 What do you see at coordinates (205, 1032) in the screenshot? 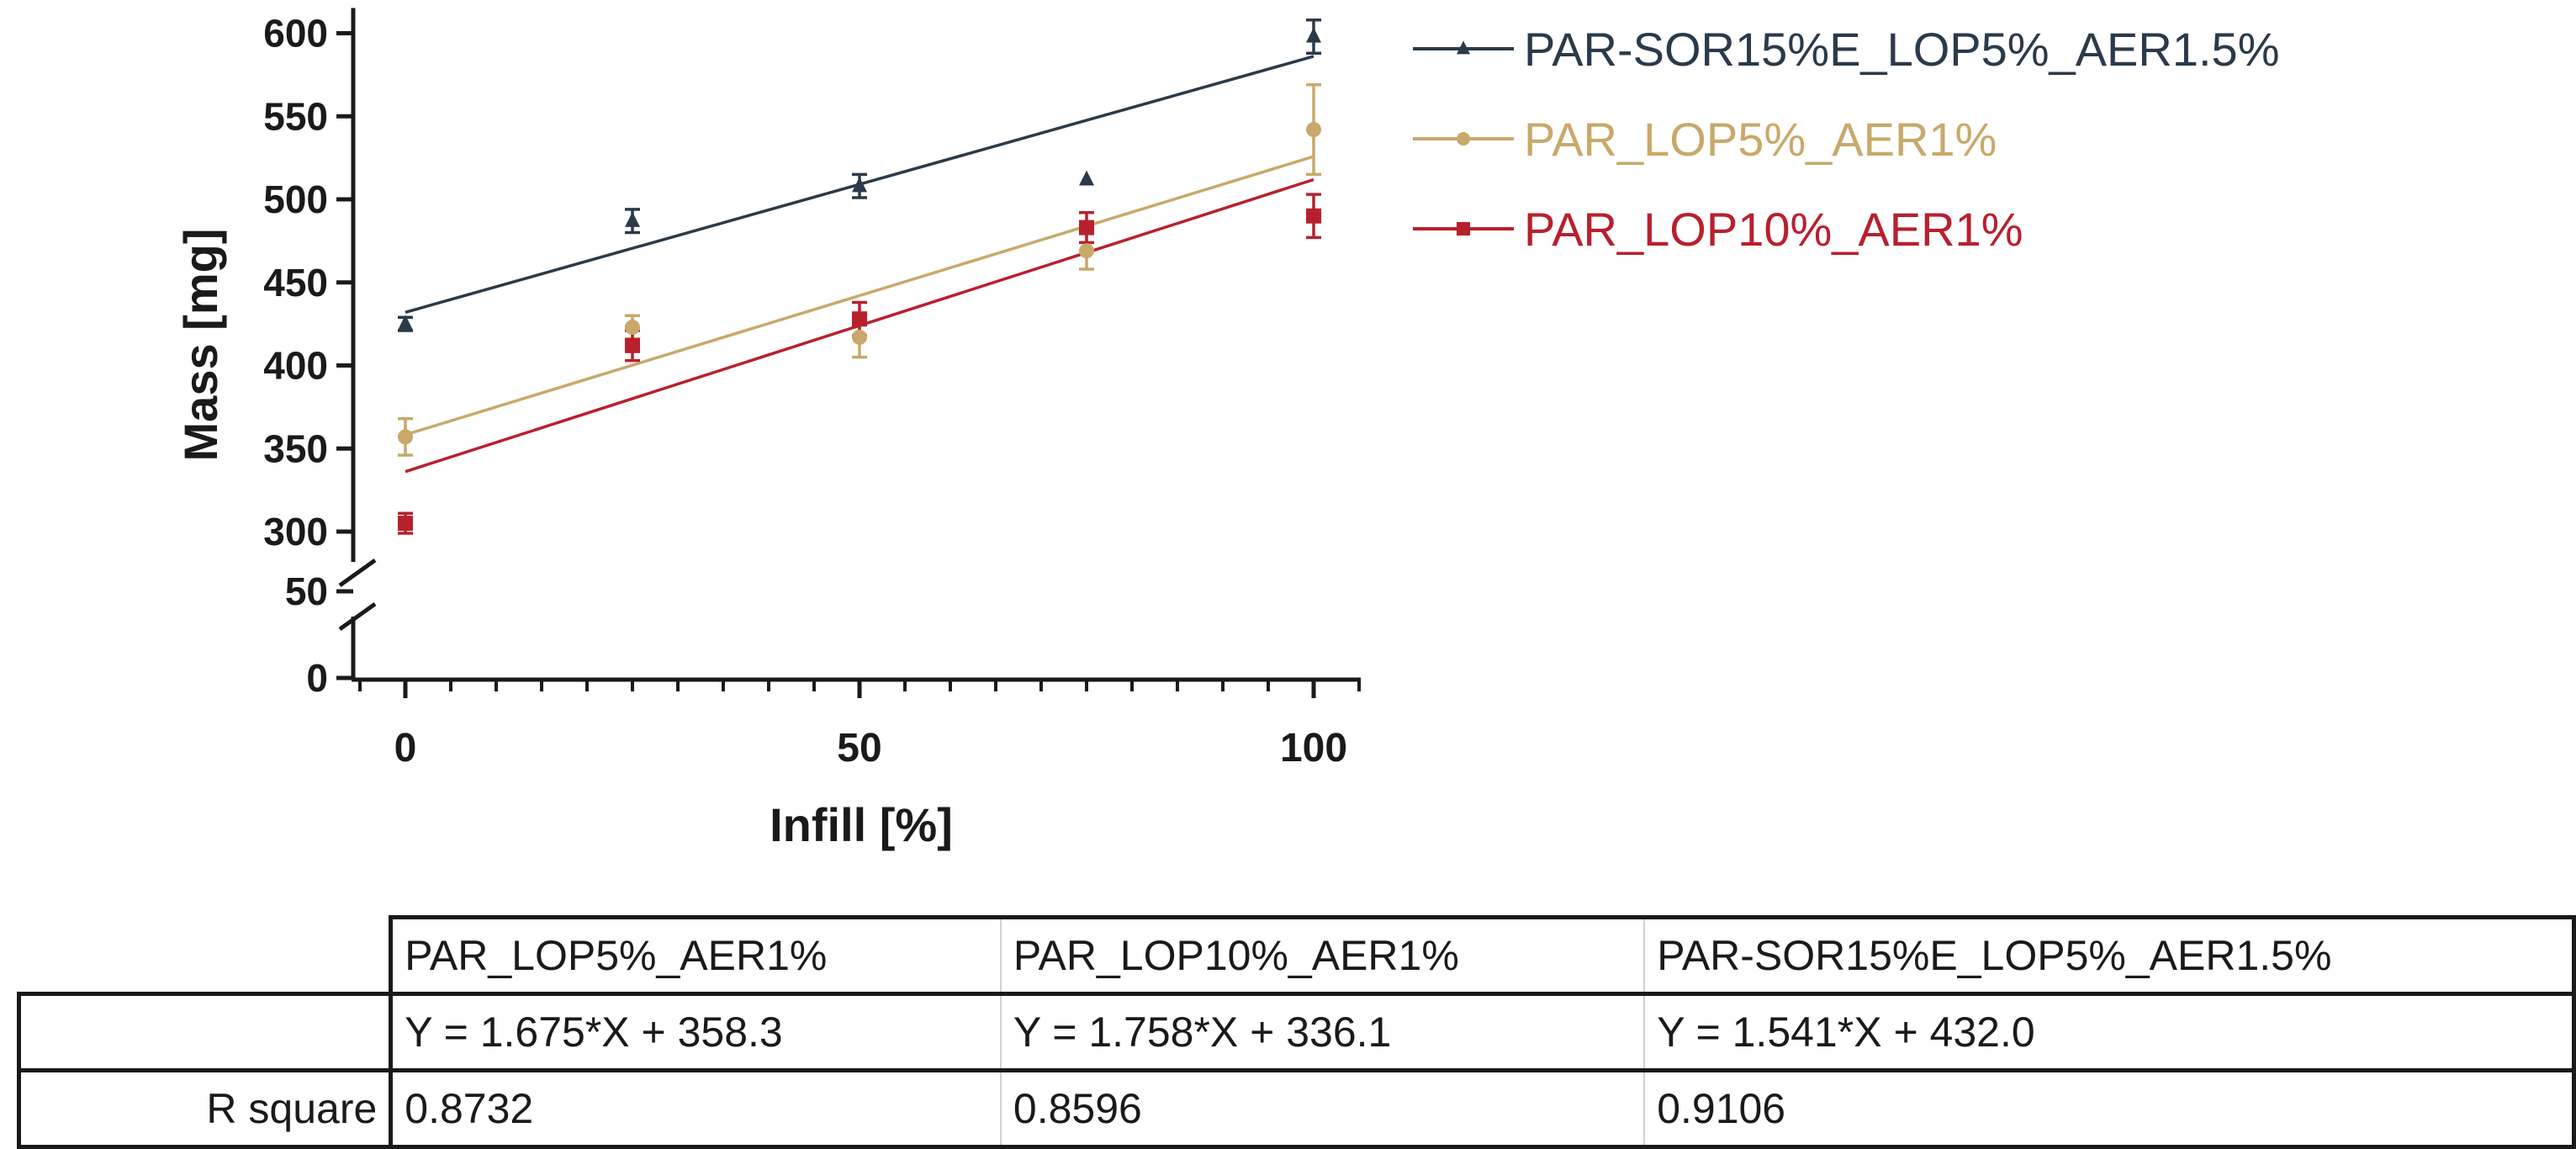
I see `table-row-label` at bounding box center [205, 1032].